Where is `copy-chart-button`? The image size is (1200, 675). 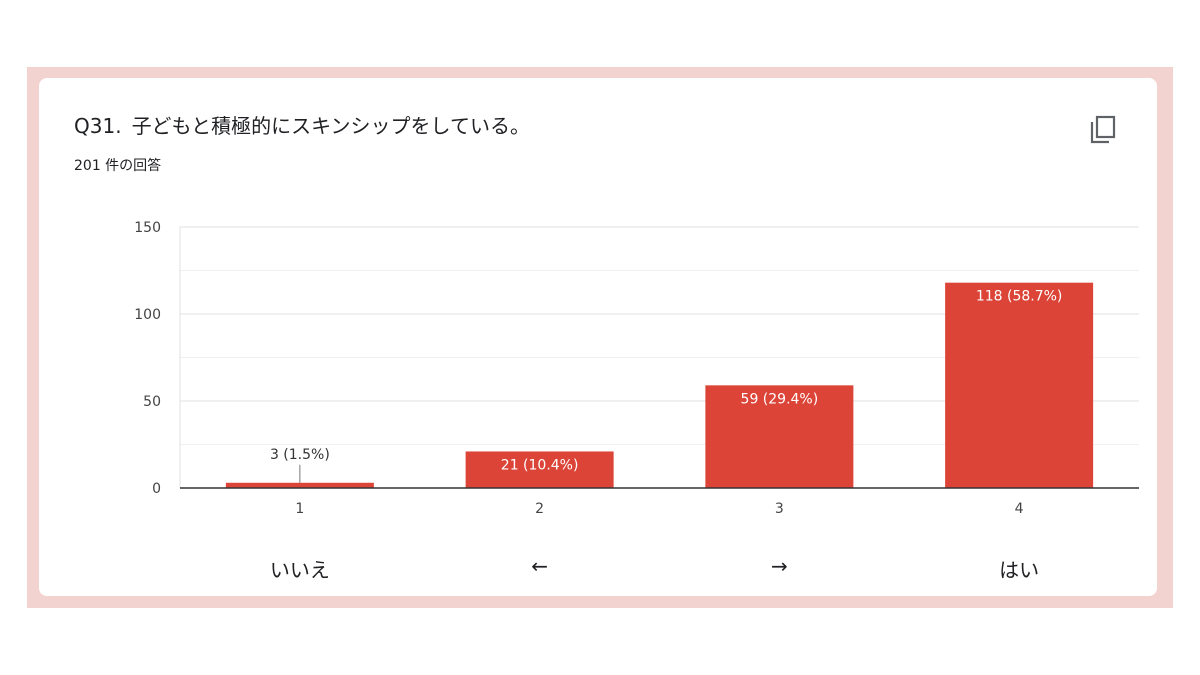 copy-chart-button is located at coordinates (1104, 130).